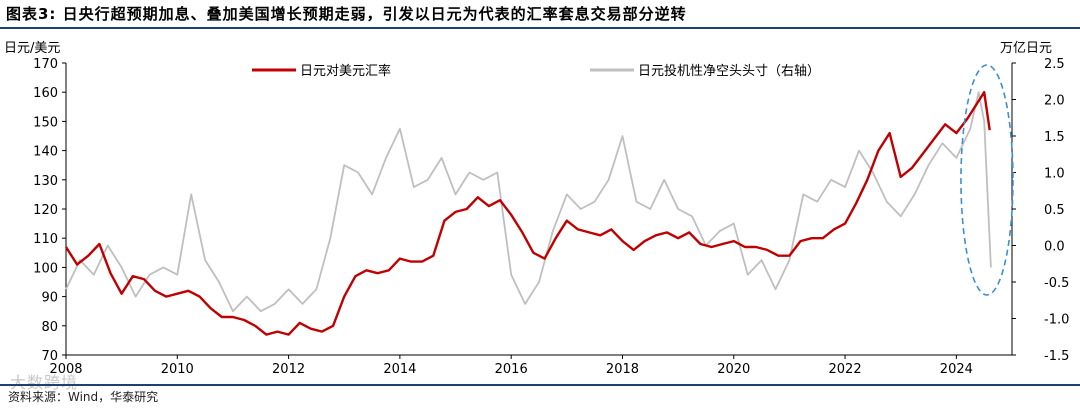  I want to click on legend-label-positions: 日元投机性净空头头寸（右轴）, so click(729, 71).